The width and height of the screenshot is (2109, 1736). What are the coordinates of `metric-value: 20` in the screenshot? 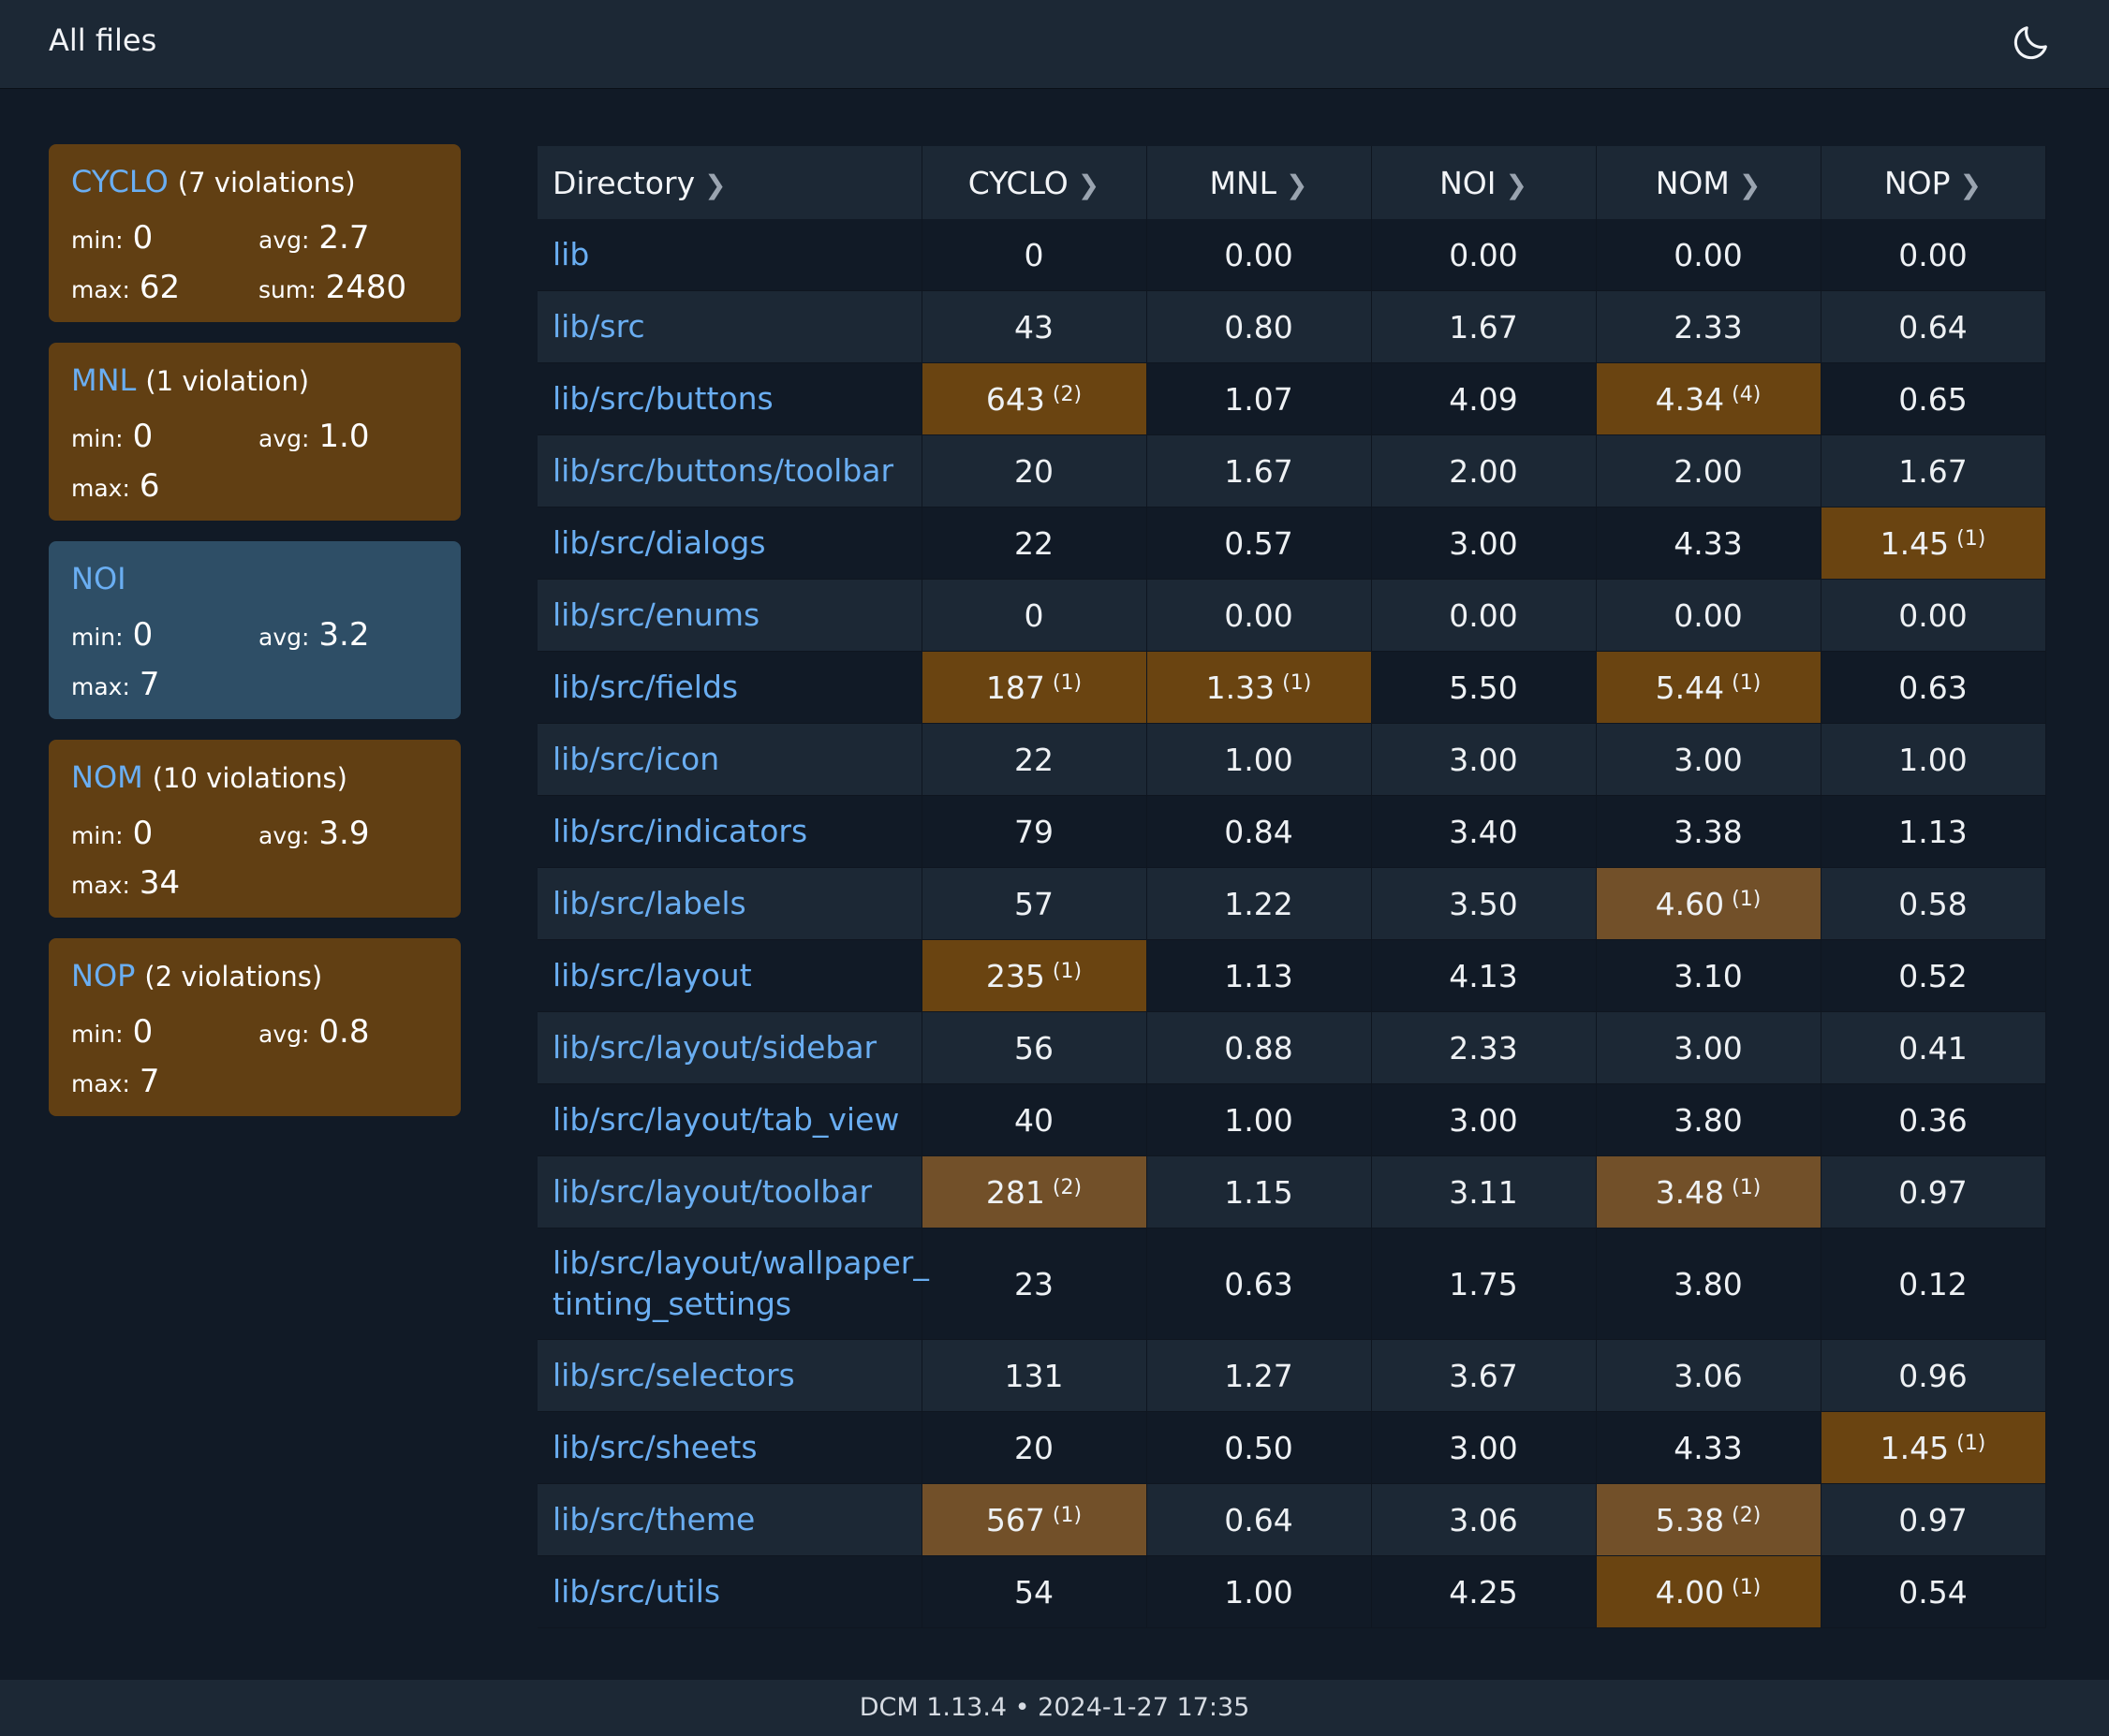 It's located at (1034, 471).